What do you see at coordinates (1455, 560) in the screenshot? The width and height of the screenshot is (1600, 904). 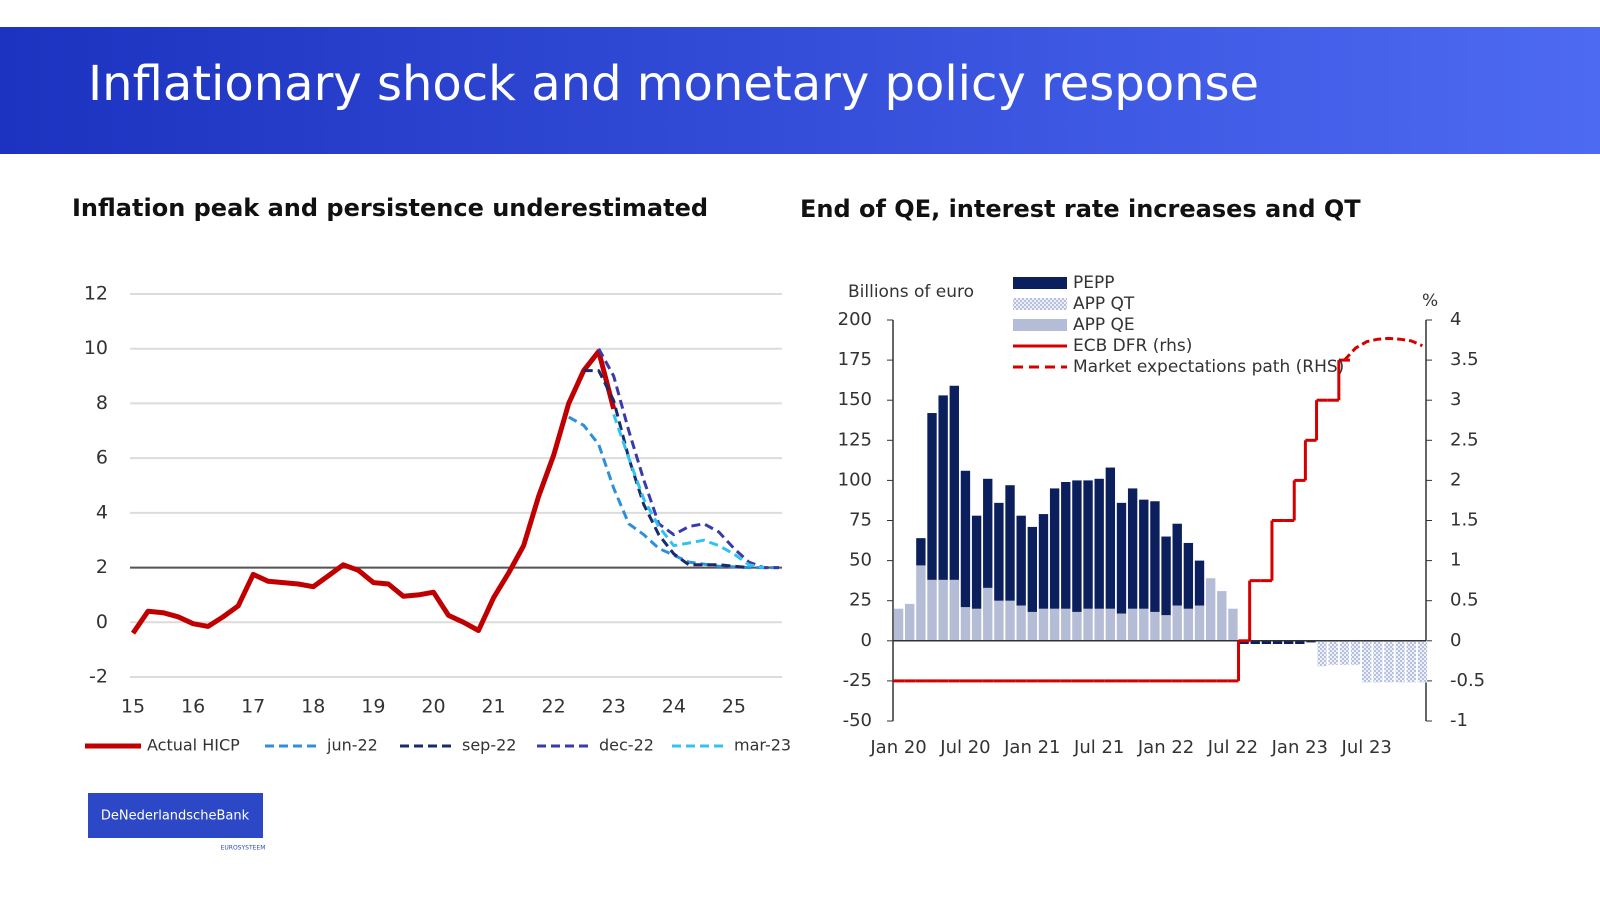 I see `y2-tick-label: 1` at bounding box center [1455, 560].